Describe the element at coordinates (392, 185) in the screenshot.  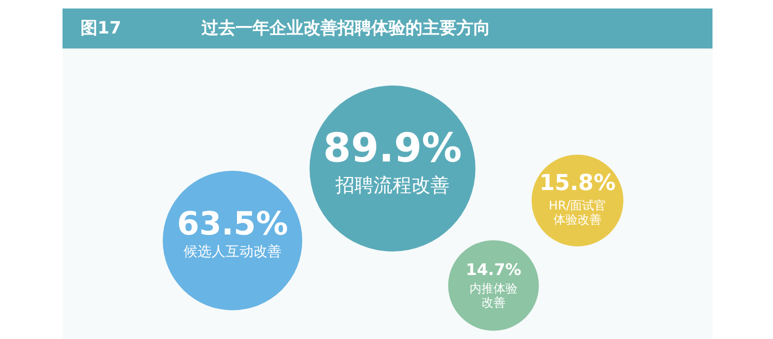
I see `category-label: 招聘流程改善` at that location.